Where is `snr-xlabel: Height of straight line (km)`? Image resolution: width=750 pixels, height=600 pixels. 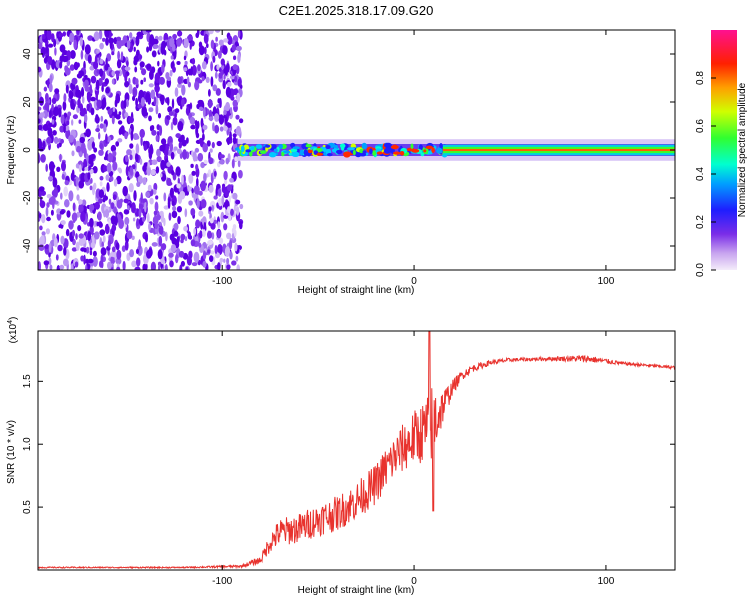 snr-xlabel: Height of straight line (km) is located at coordinates (356, 590).